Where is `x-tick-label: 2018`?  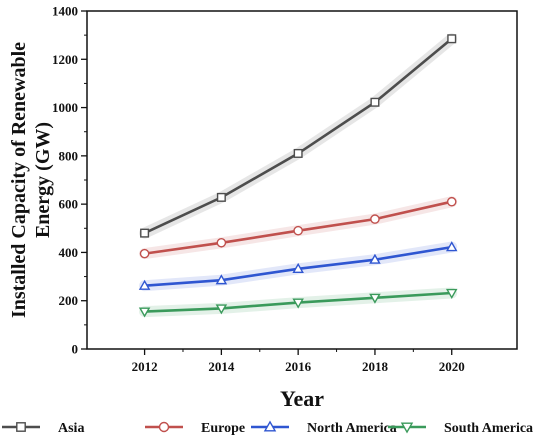
x-tick-label: 2018 is located at coordinates (375, 366).